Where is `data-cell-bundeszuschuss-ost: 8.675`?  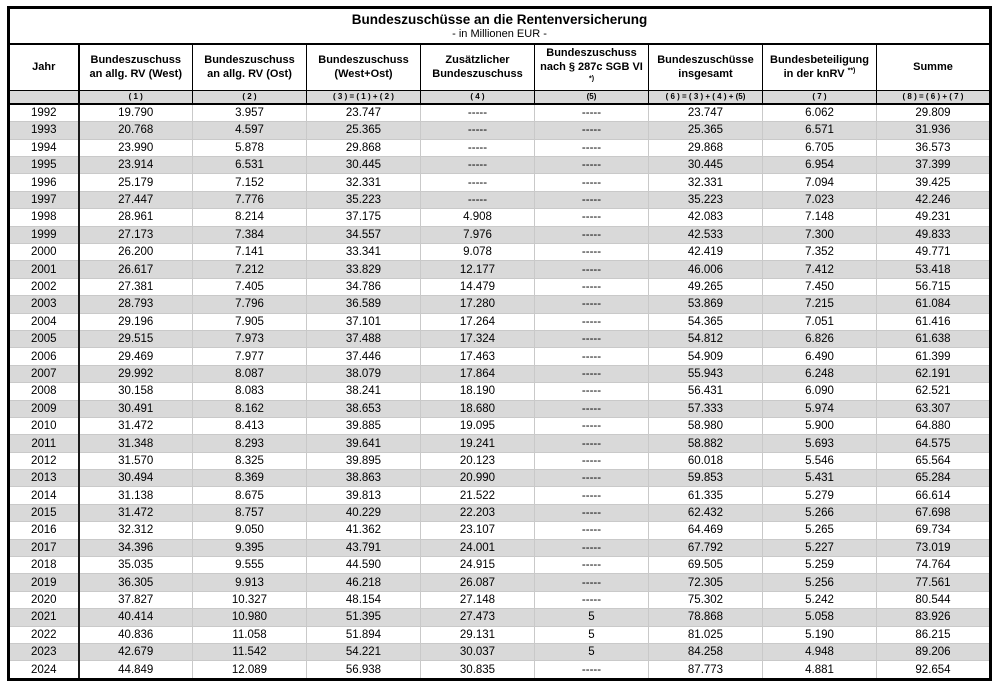
data-cell-bundeszuschuss-ost: 8.675 is located at coordinates (249, 495).